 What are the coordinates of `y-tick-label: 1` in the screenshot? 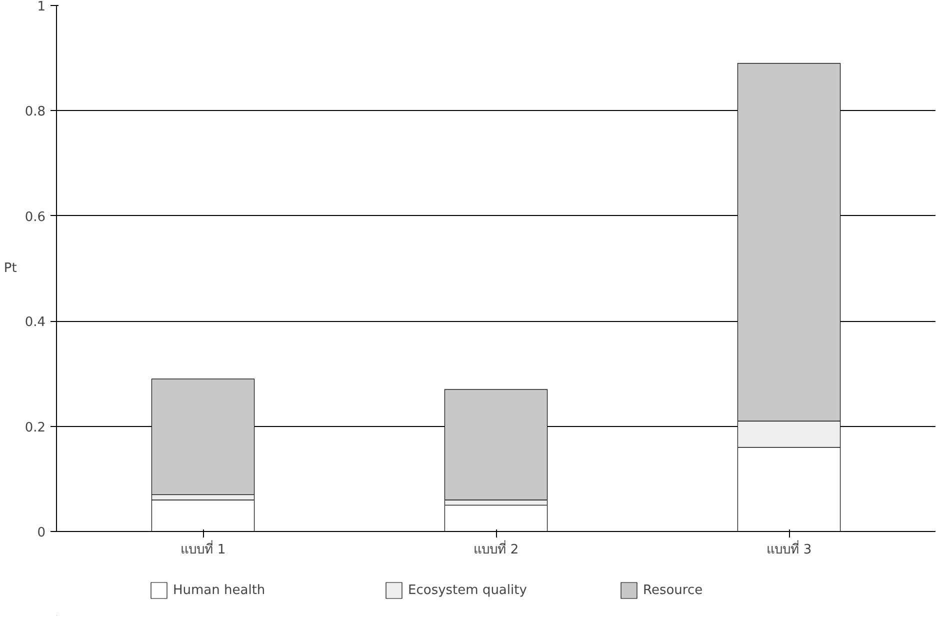 It's located at (41, 7).